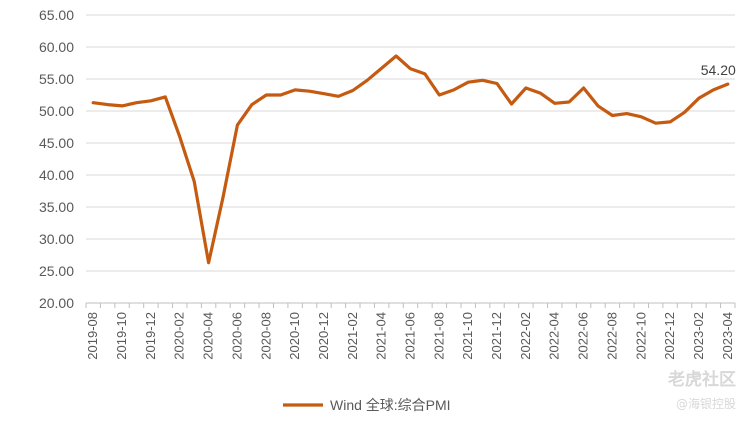  Describe the element at coordinates (640, 336) in the screenshot. I see `x-tick-label: 2022-10` at that location.